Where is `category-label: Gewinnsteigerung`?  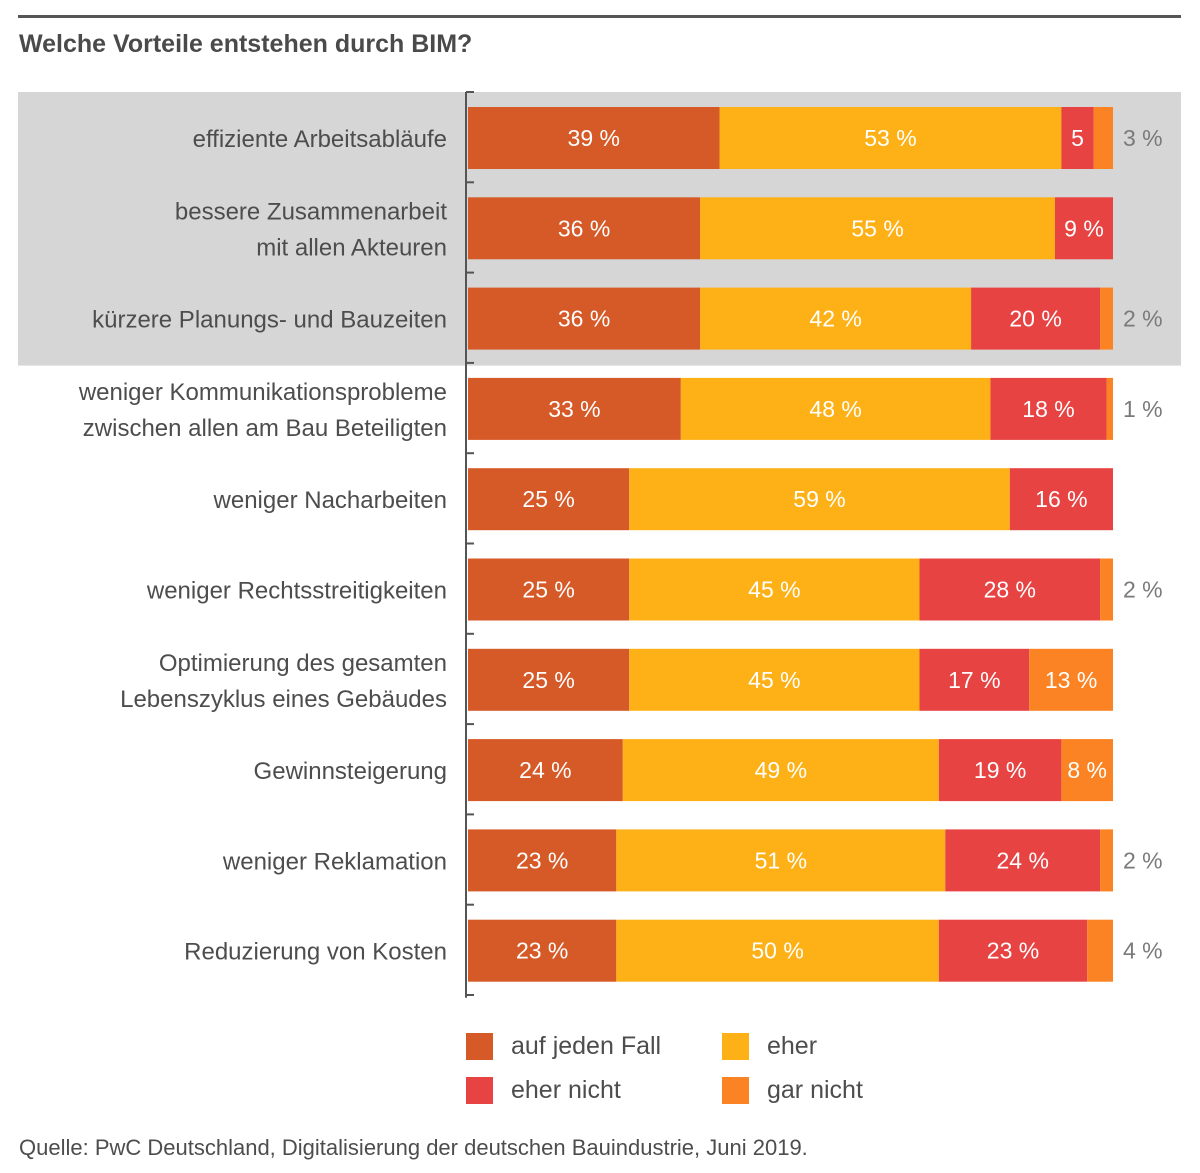
category-label: Gewinnsteigerung is located at coordinates (350, 771).